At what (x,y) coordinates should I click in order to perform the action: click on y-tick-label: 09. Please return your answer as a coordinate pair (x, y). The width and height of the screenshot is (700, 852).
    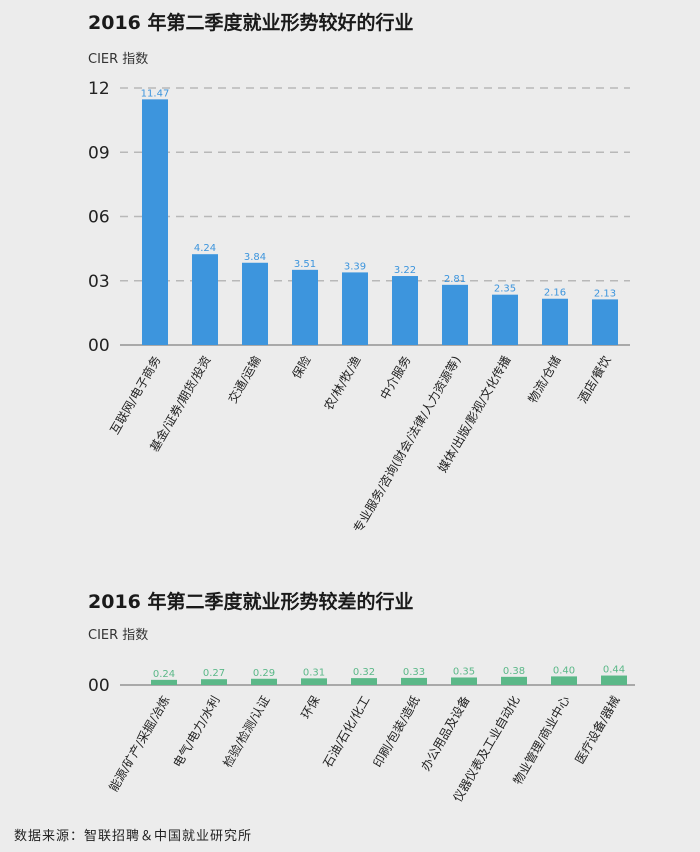
    Looking at the image, I should click on (99, 153).